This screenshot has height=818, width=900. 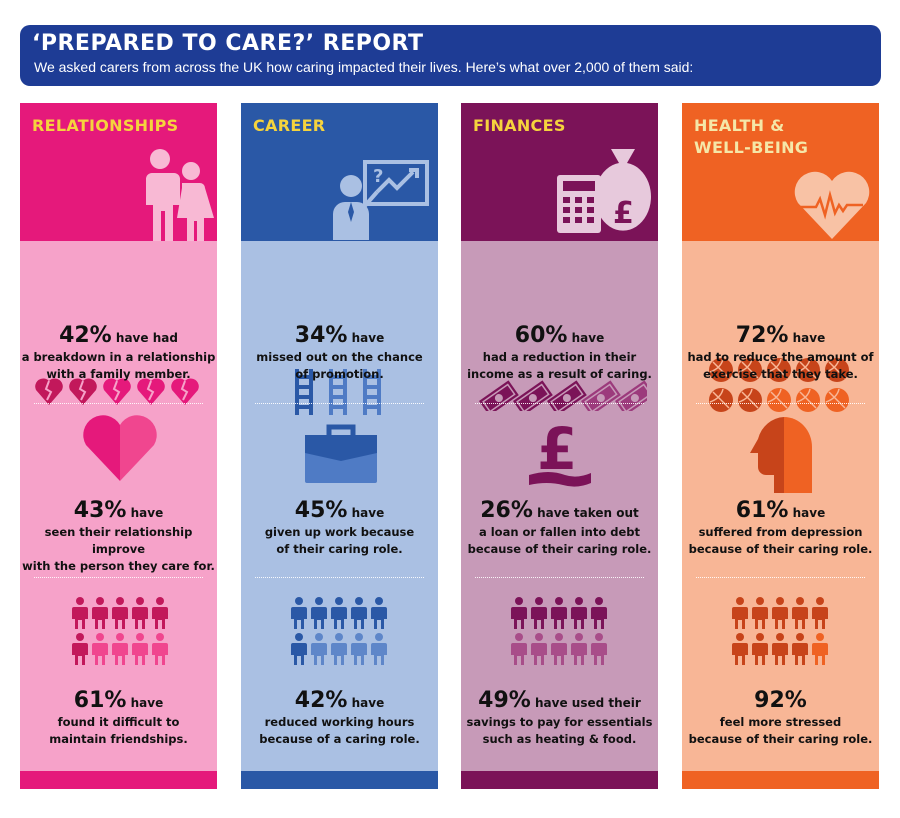 What do you see at coordinates (780, 374) in the screenshot?
I see `stat-line: exercise that they take.` at bounding box center [780, 374].